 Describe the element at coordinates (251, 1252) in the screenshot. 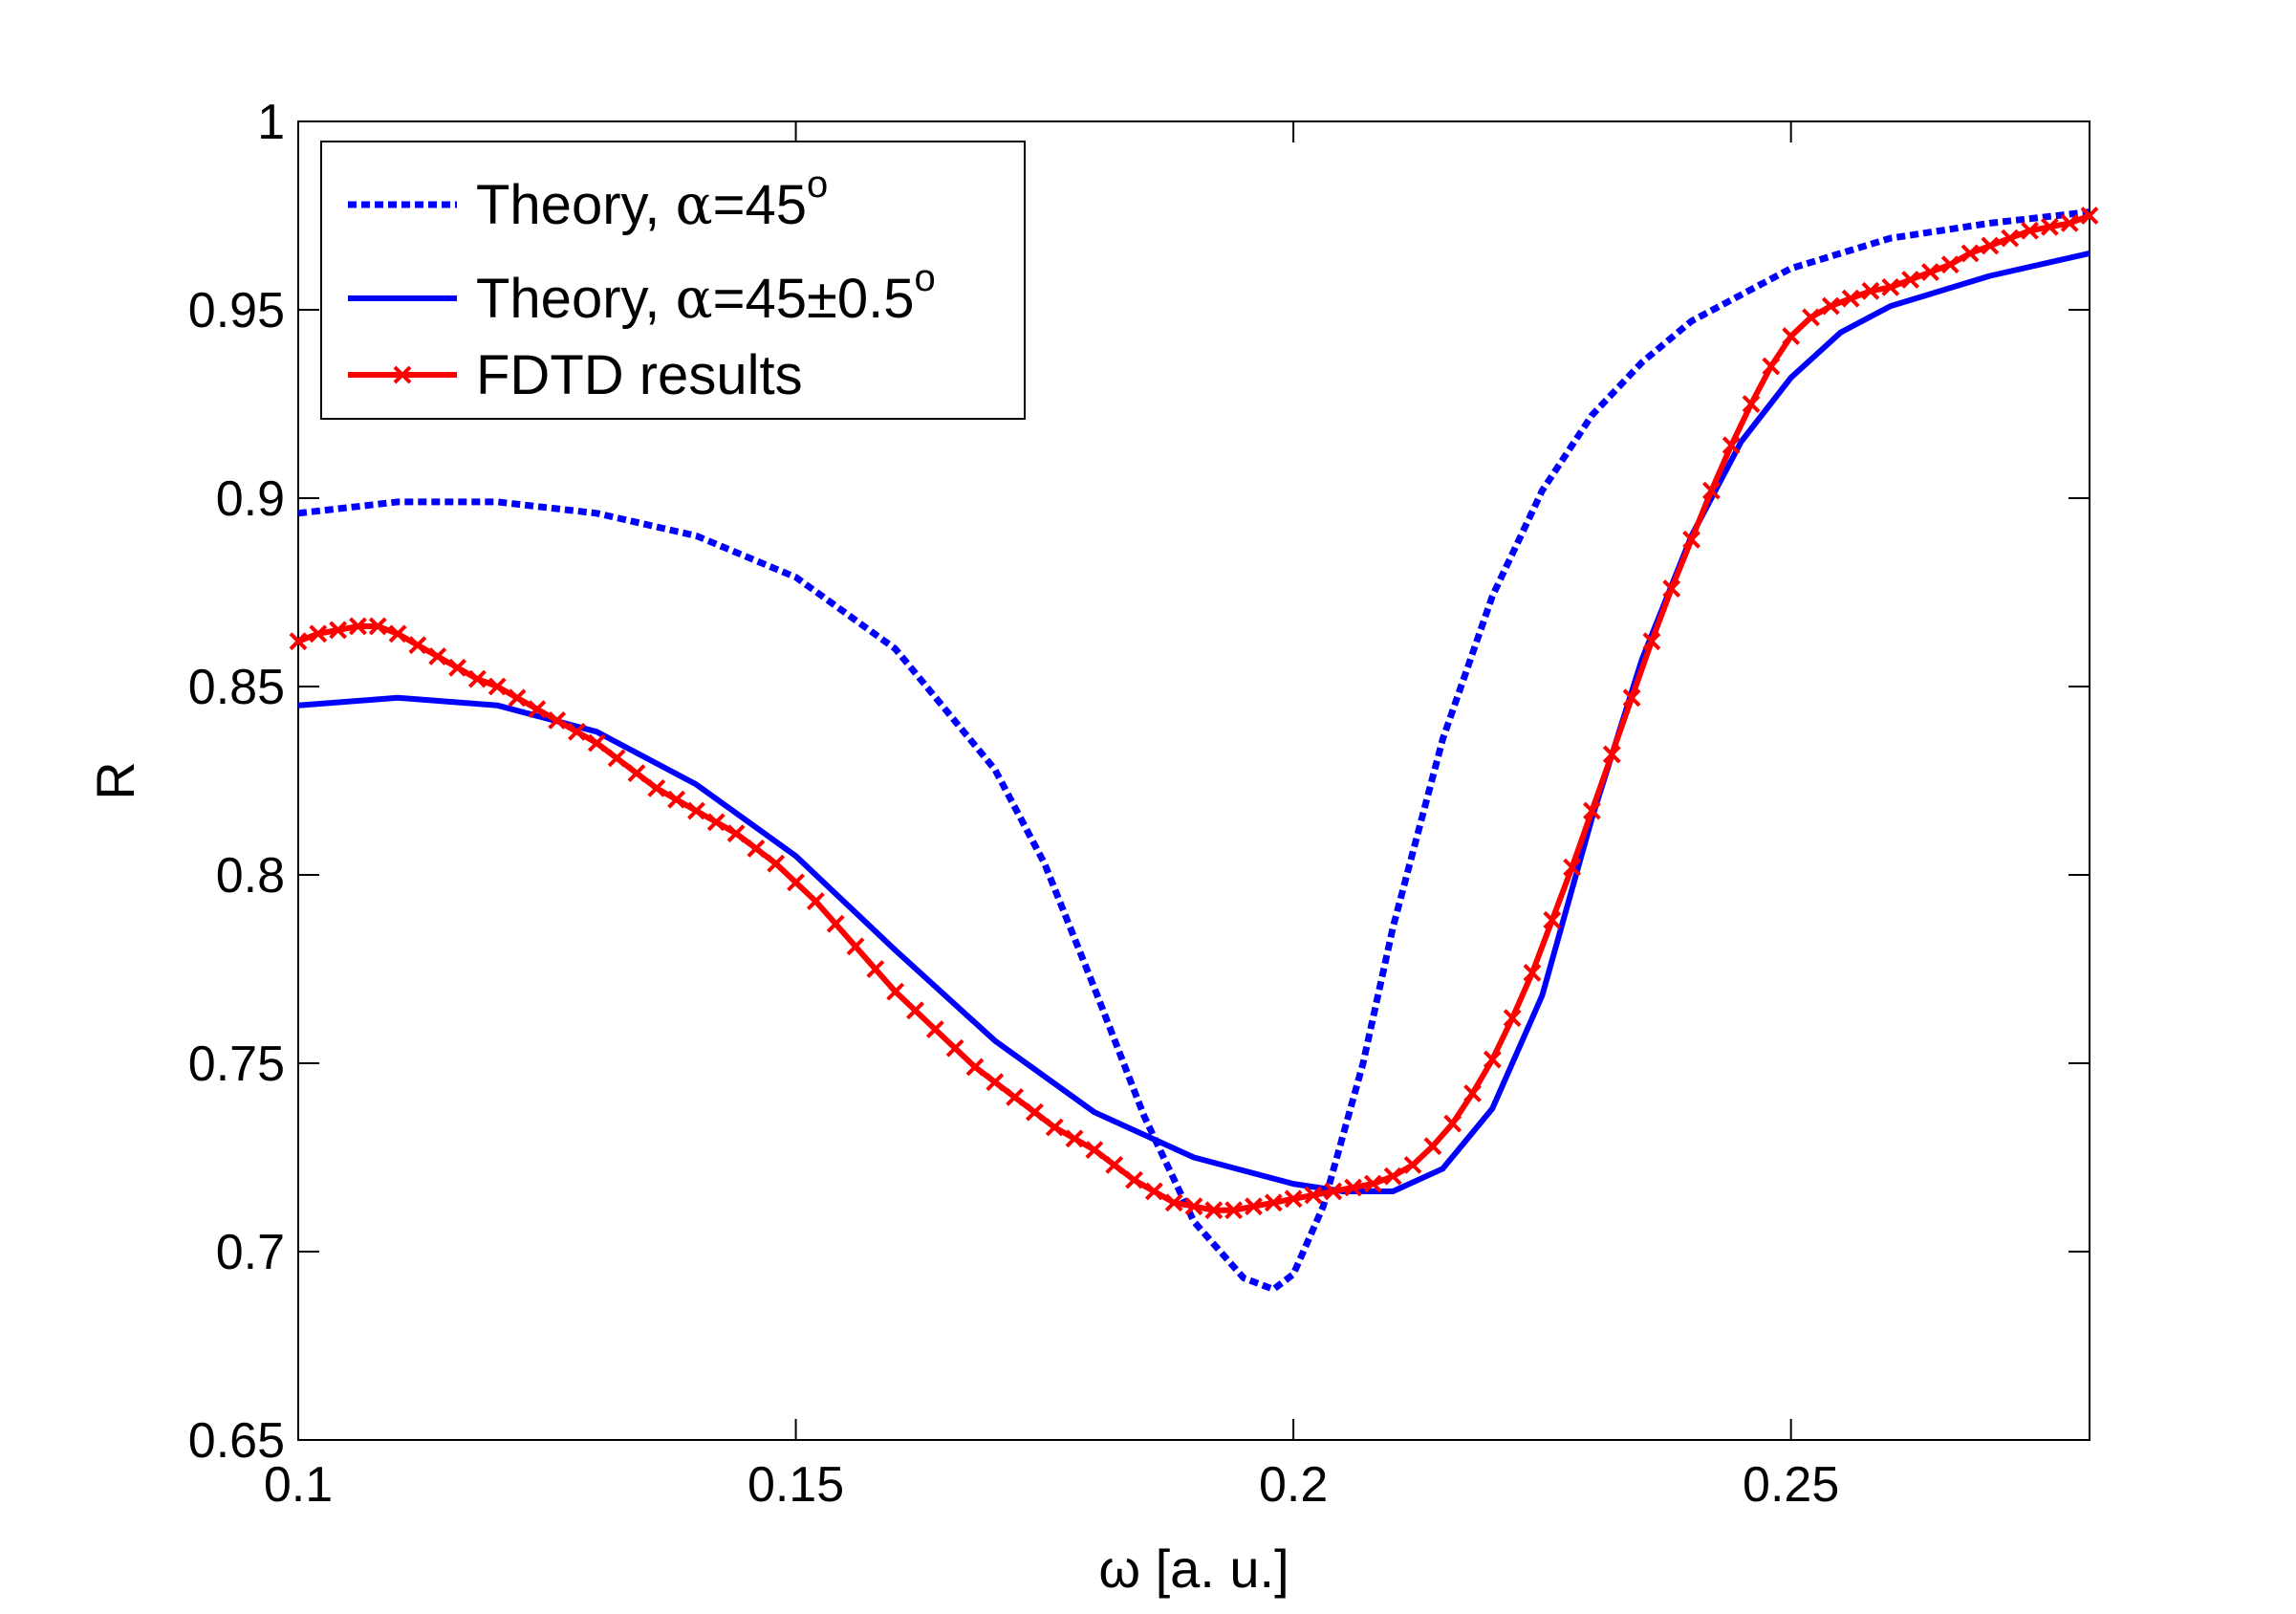

I see `y-tick-label: 0.7` at that location.